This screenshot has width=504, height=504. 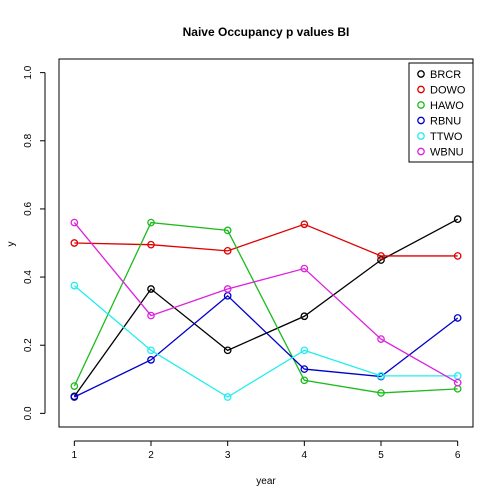 I want to click on legend-item: TTWO, so click(x=440, y=137).